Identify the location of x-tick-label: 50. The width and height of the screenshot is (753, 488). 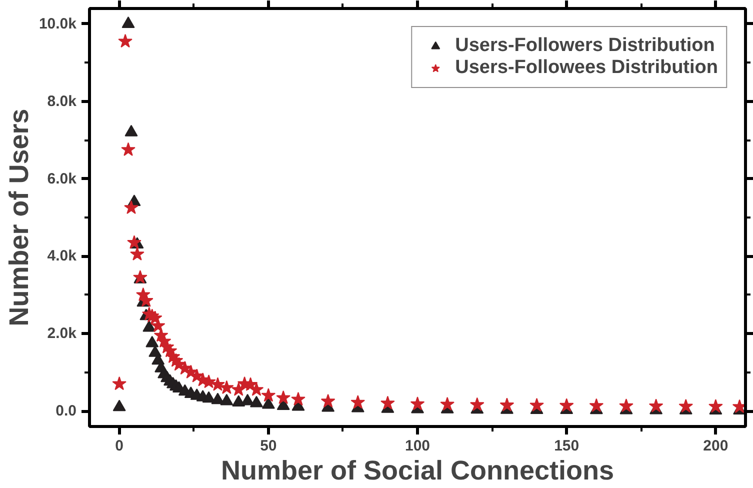
(268, 446).